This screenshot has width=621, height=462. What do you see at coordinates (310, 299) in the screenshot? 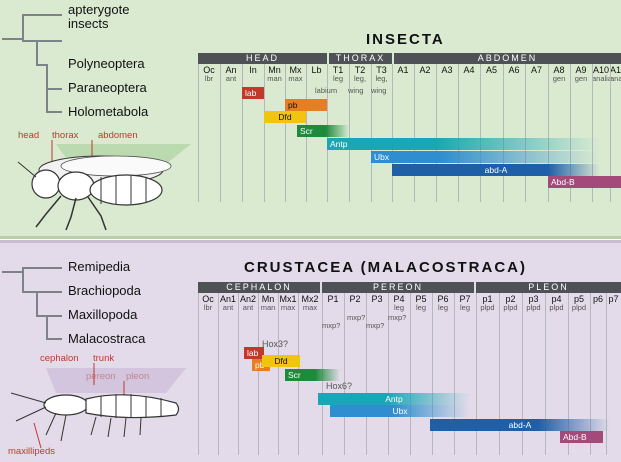
I see `segment-name: Mx2` at bounding box center [310, 299].